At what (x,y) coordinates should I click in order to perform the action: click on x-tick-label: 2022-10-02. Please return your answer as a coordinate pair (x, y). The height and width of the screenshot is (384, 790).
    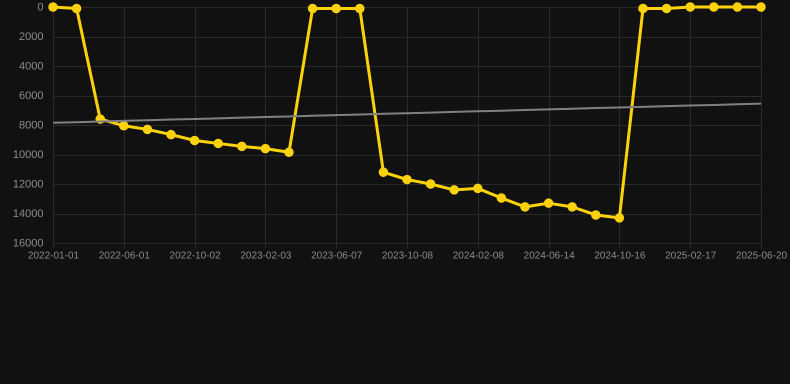
    Looking at the image, I should click on (196, 256).